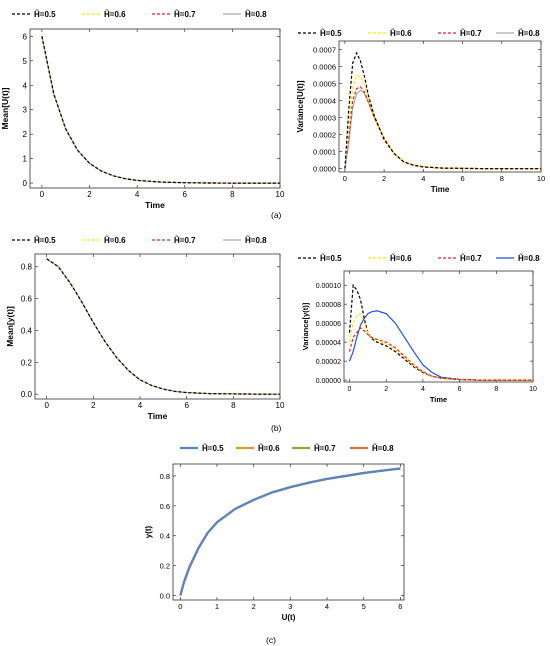 Image resolution: width=550 pixels, height=646 pixels. What do you see at coordinates (271, 640) in the screenshot?
I see `panel-label-c: (c)` at bounding box center [271, 640].